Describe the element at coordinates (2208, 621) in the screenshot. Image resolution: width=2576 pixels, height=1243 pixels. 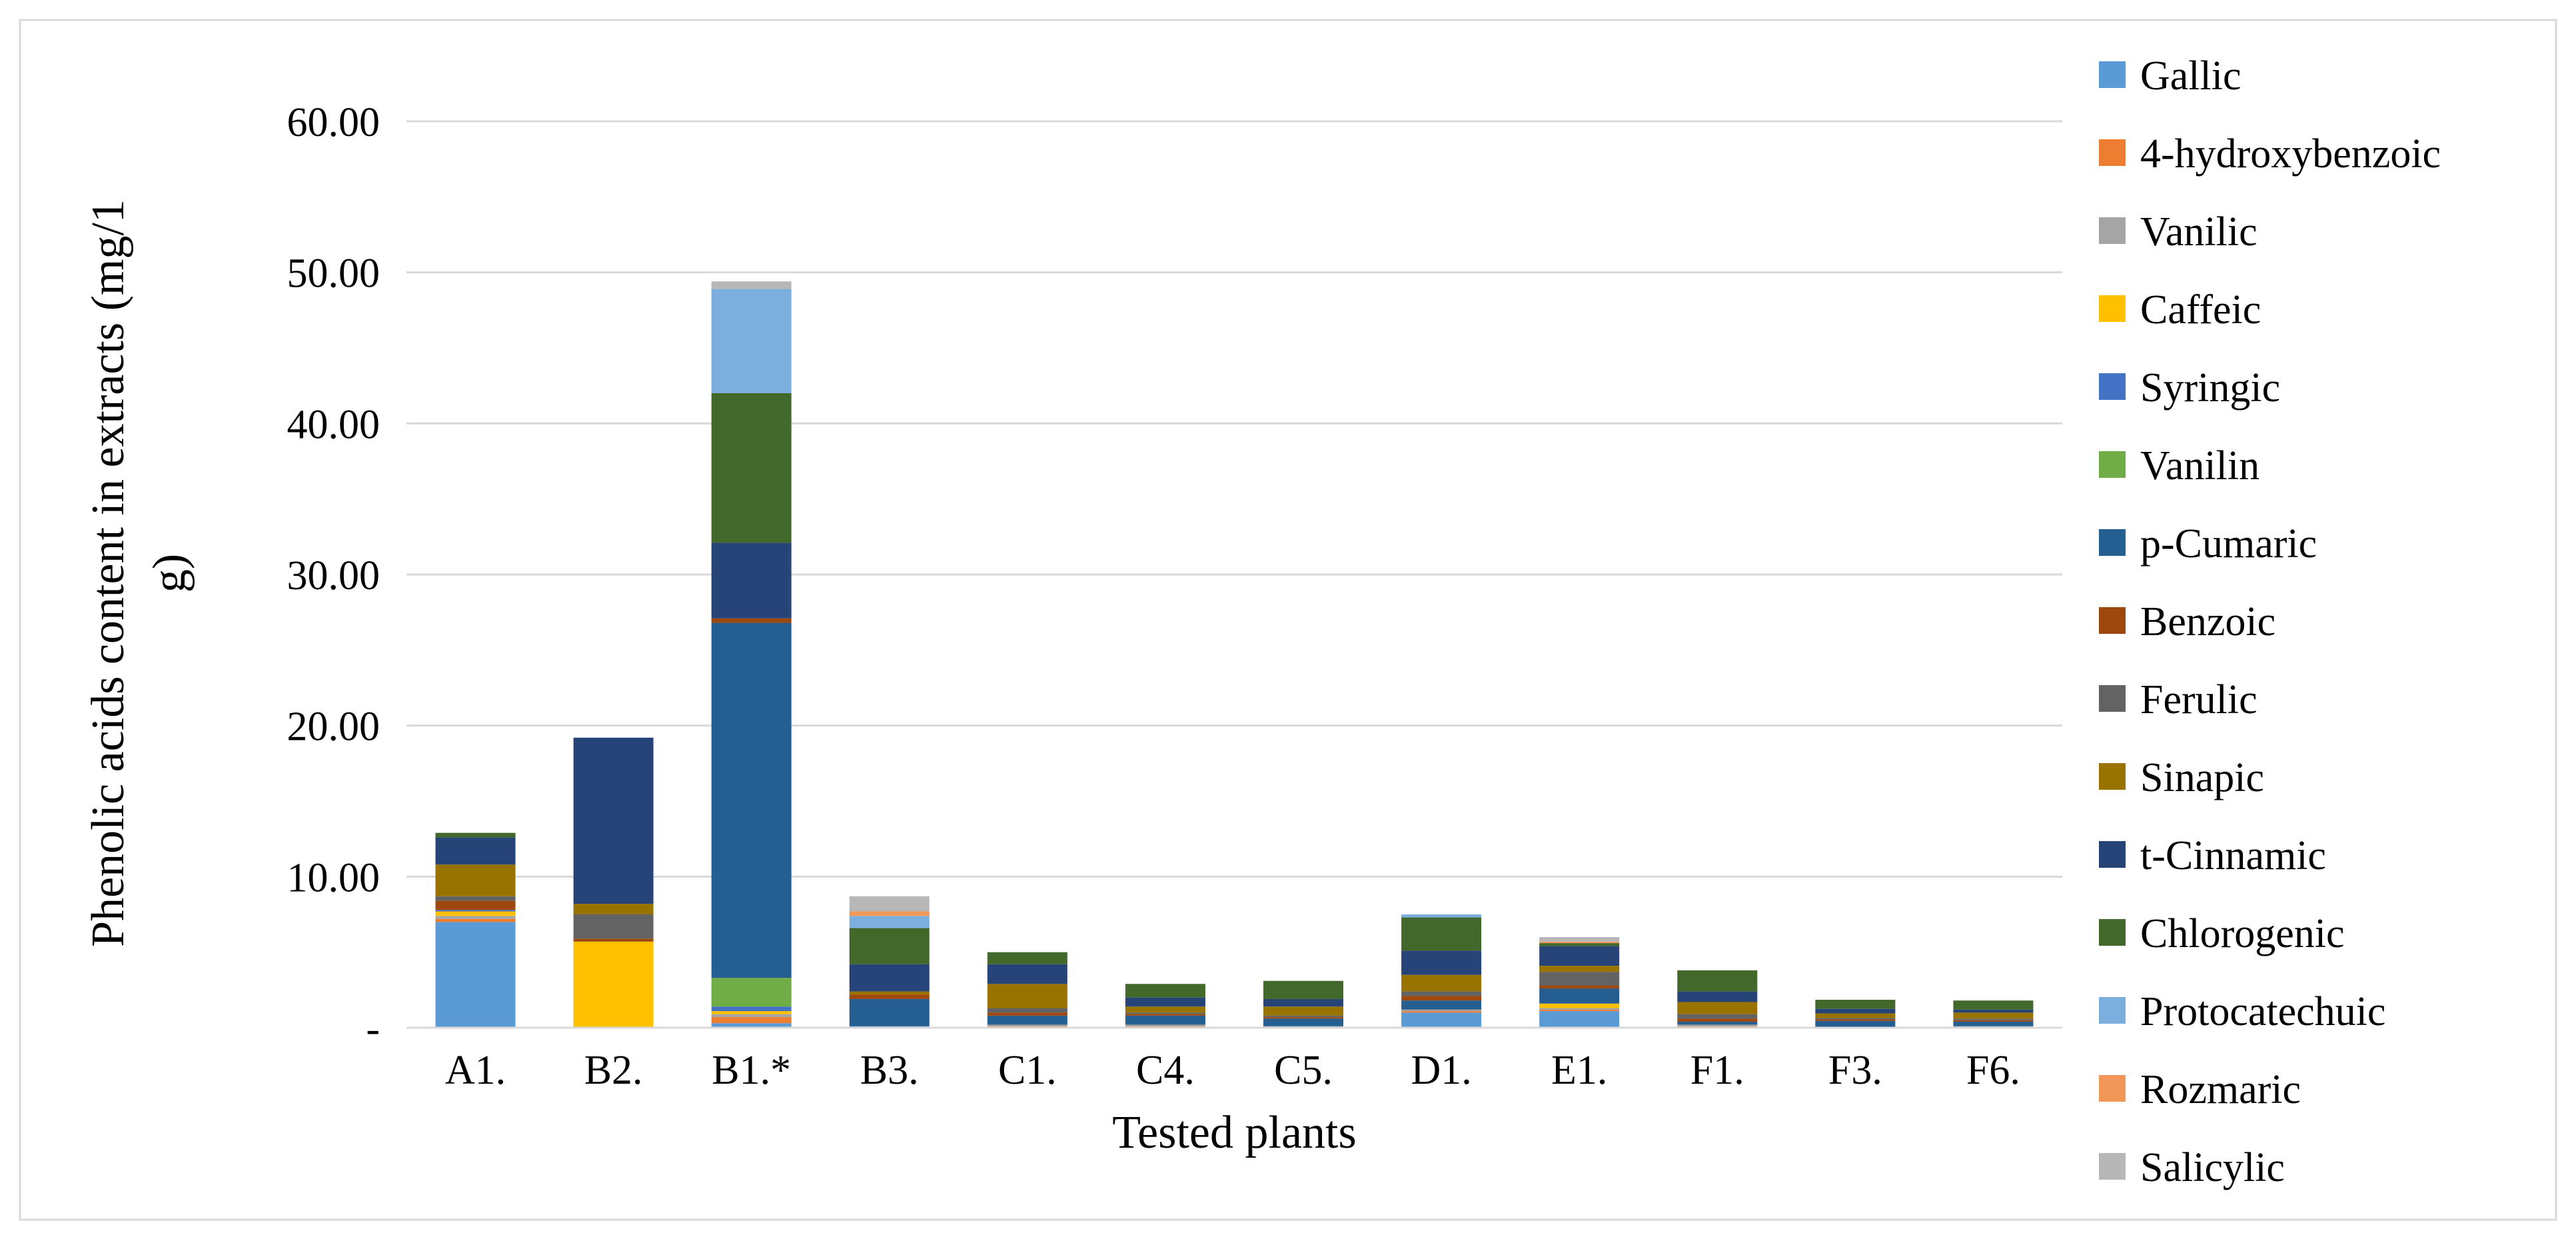
I see `legend-label: Benzoic` at that location.